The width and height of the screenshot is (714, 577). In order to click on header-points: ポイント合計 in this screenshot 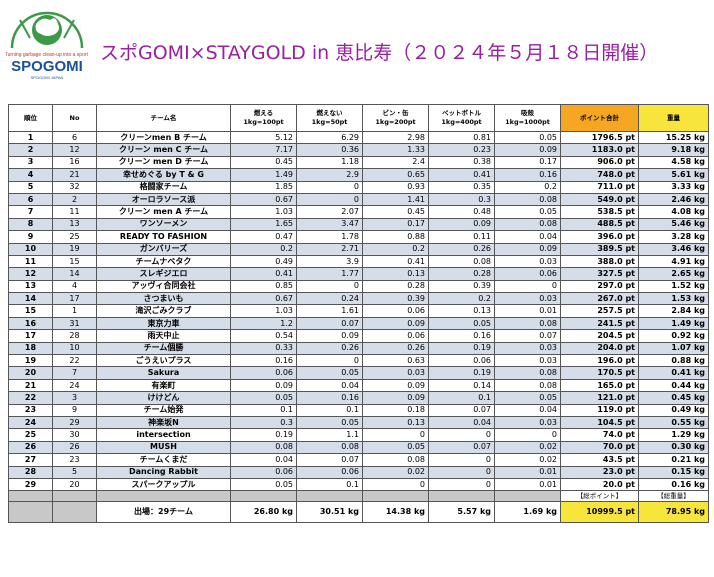, I will do `click(599, 118)`.